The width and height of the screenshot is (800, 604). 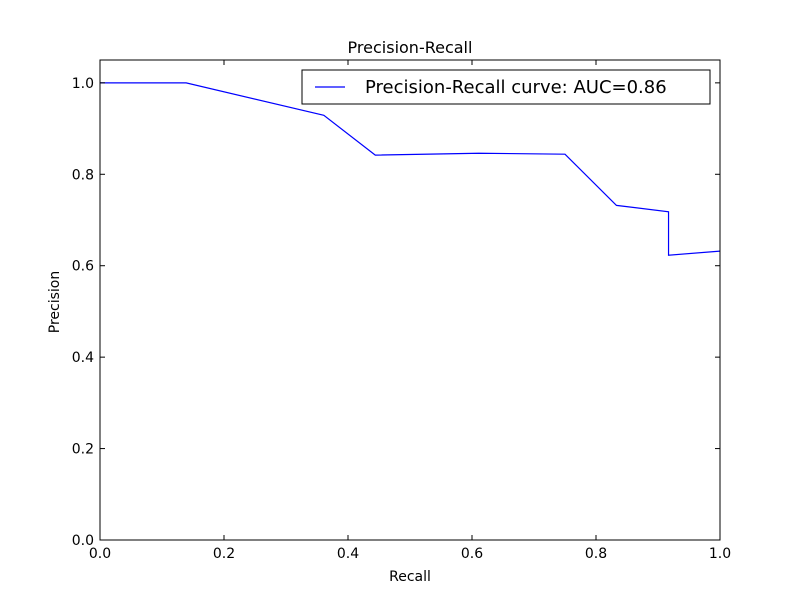 I want to click on legend-box, so click(x=506, y=87).